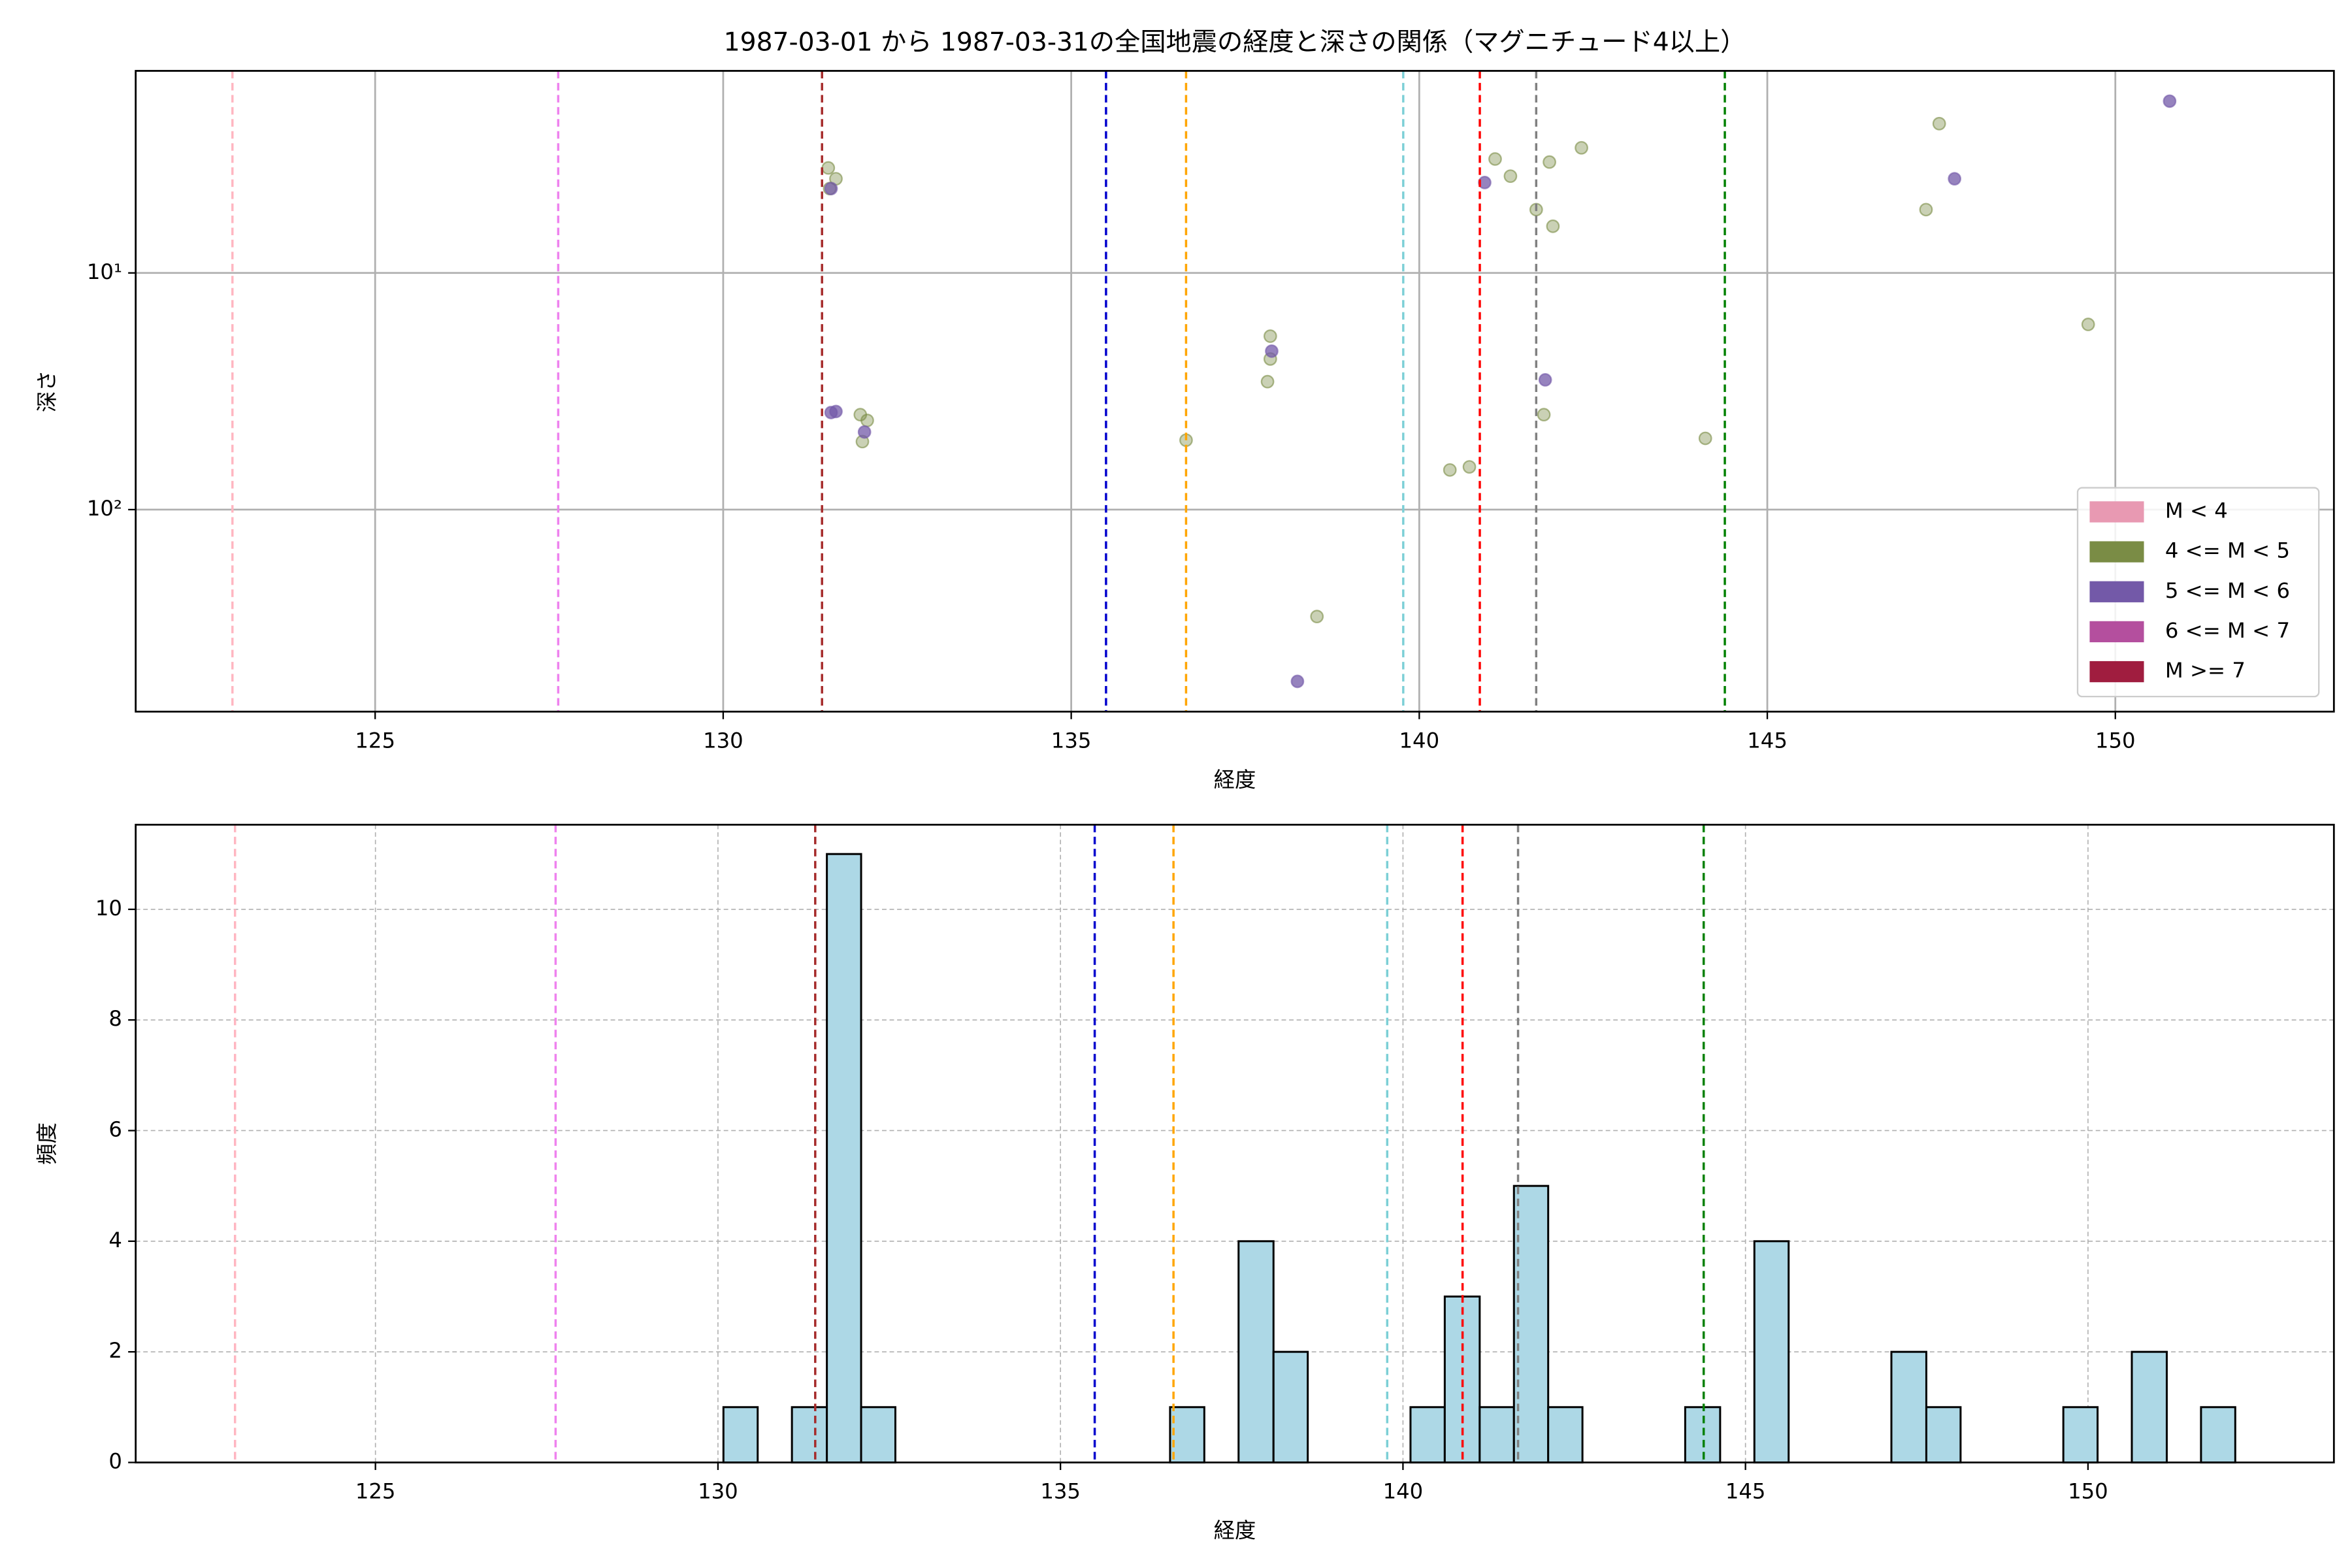  What do you see at coordinates (108, 908) in the screenshot?
I see `y-tick-label: 10` at bounding box center [108, 908].